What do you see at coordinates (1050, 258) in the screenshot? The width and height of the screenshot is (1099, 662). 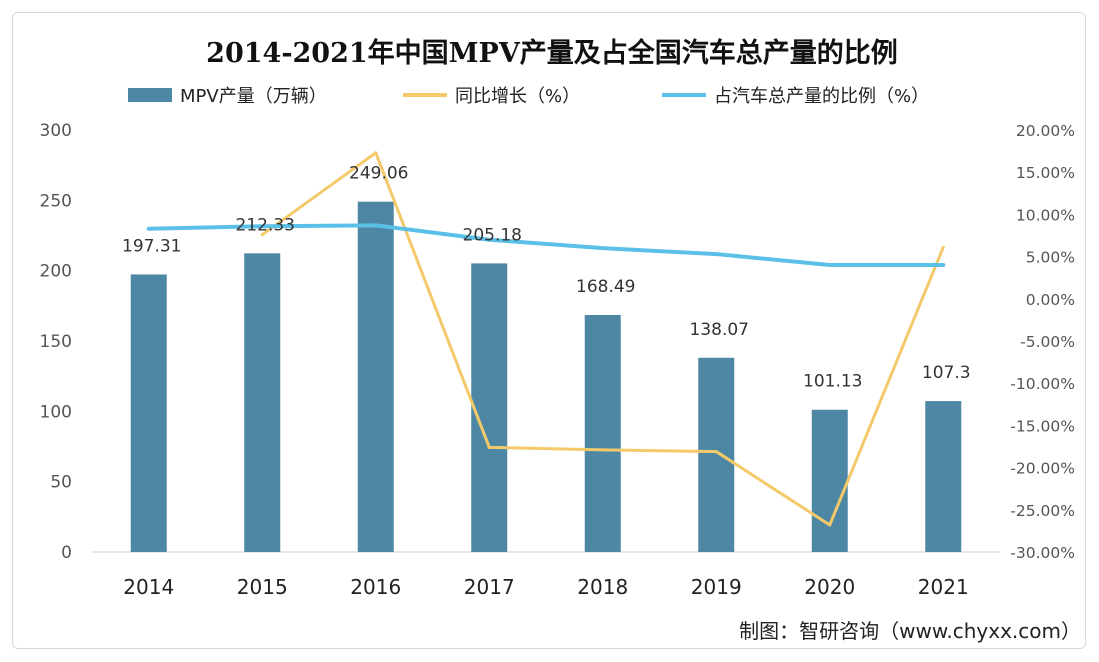 I see `y-right-tick-label: 5.00%` at bounding box center [1050, 258].